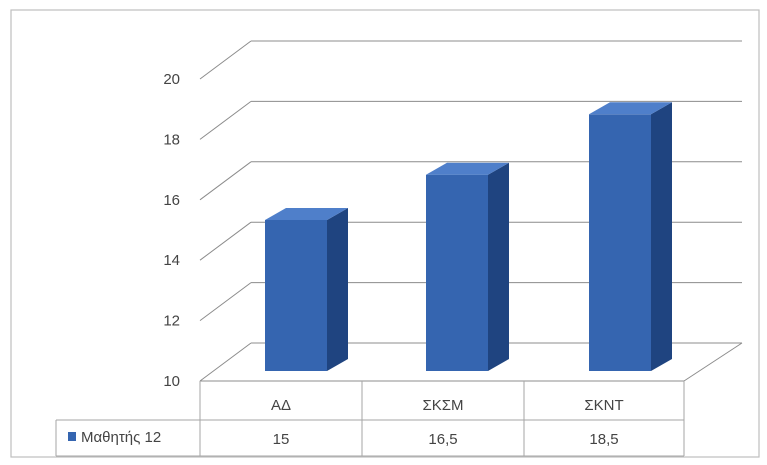  Describe the element at coordinates (442, 405) in the screenshot. I see `x-category-label: ΣΚΣΜ` at that location.